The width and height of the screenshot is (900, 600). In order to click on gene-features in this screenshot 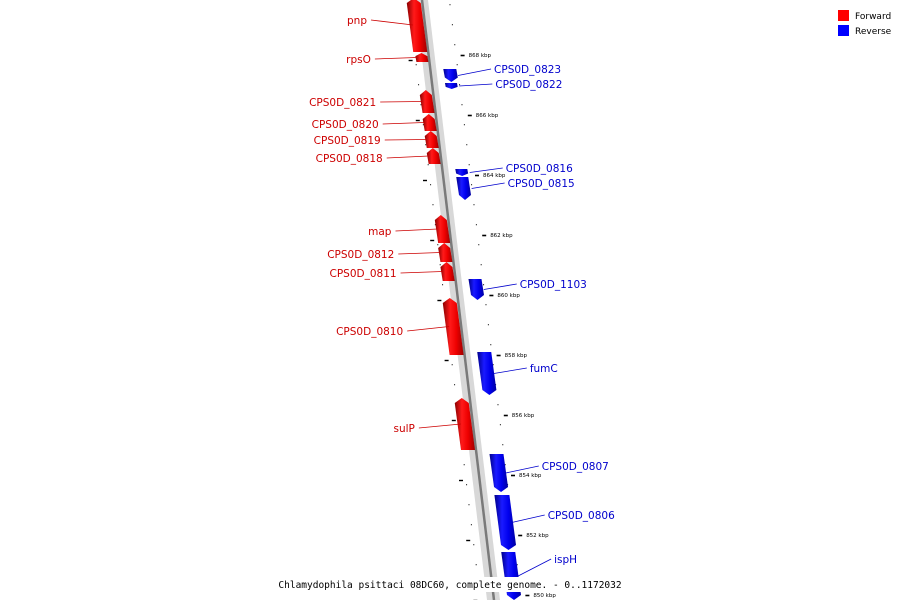, I will do `click(463, 300)`.